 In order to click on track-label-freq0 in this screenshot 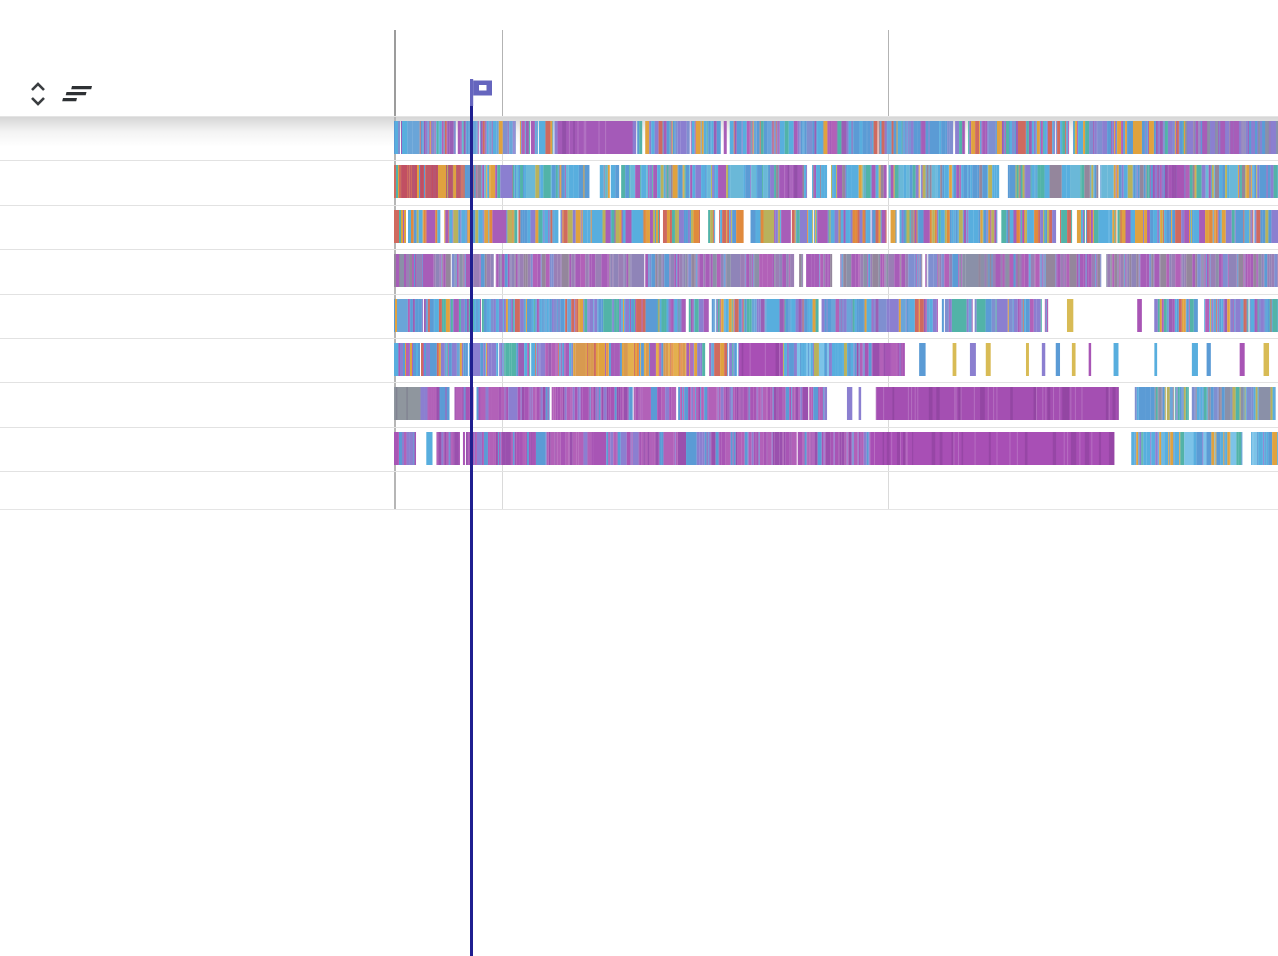, I will do `click(197, 490)`.